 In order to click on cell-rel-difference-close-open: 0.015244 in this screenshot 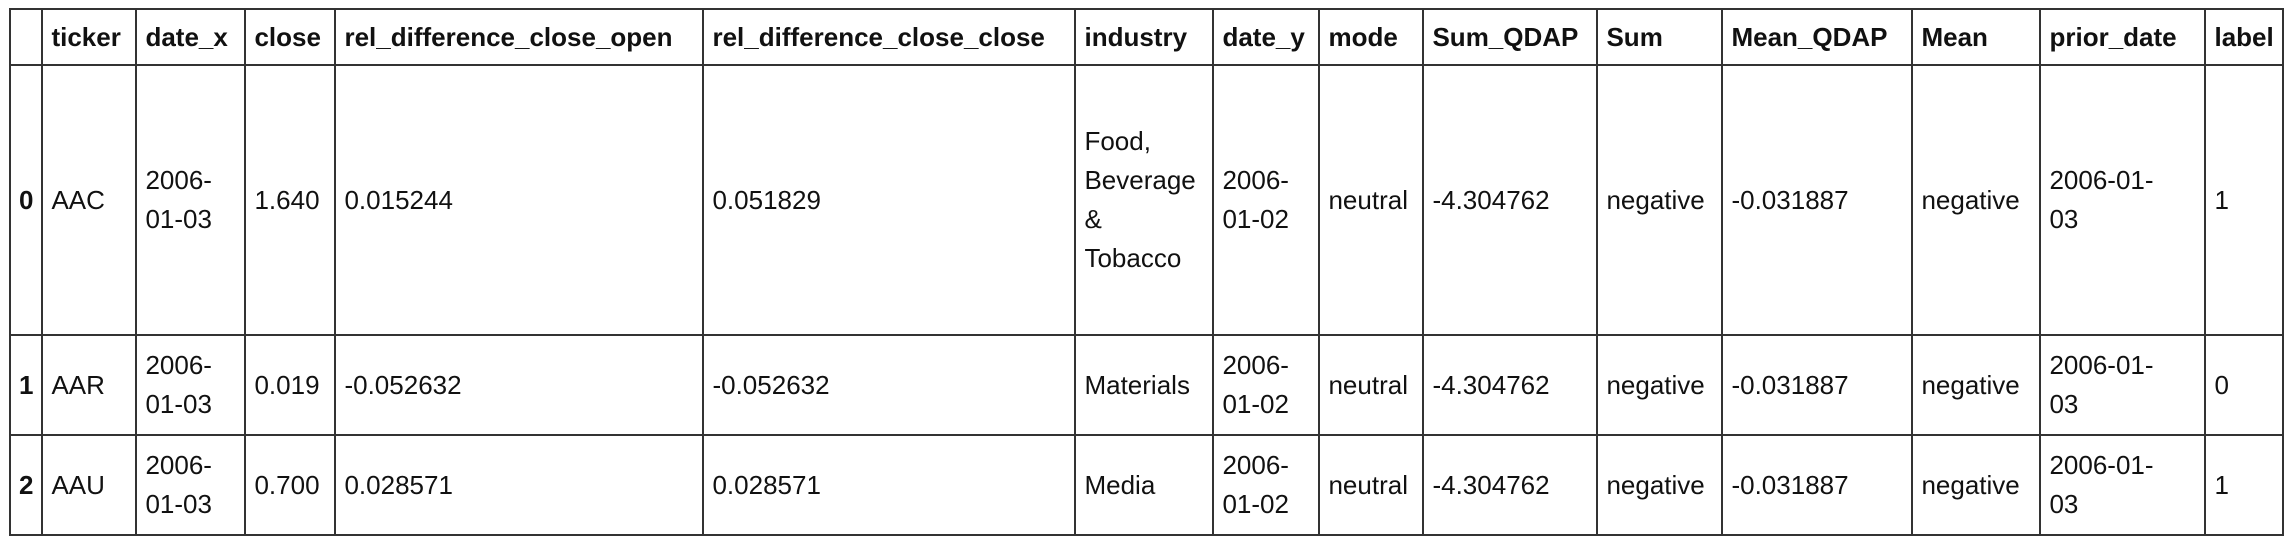, I will do `click(519, 200)`.